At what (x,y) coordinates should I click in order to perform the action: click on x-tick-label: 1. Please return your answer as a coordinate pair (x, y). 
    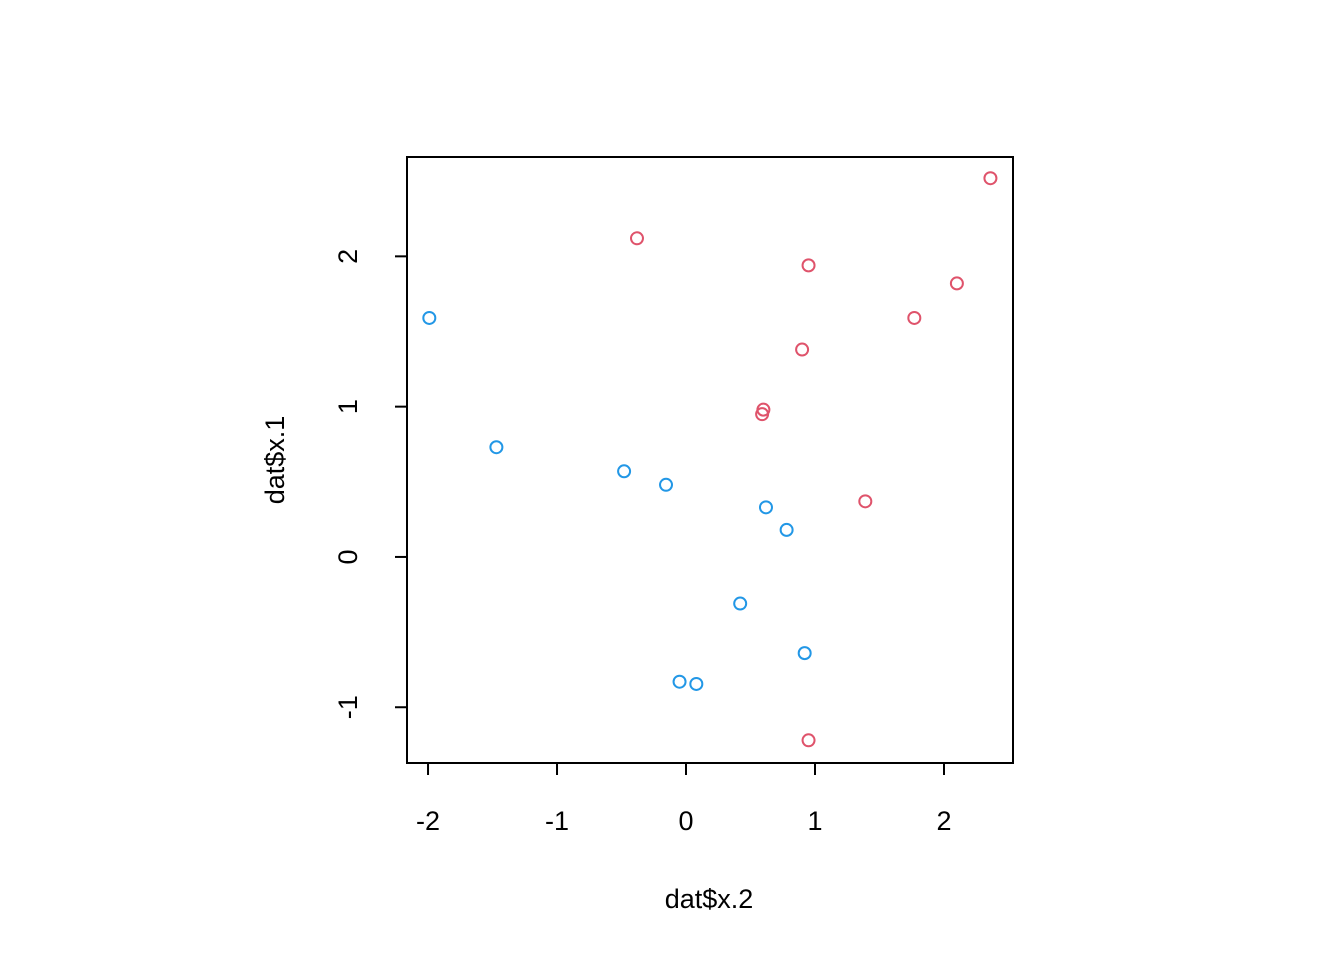
    Looking at the image, I should click on (814, 821).